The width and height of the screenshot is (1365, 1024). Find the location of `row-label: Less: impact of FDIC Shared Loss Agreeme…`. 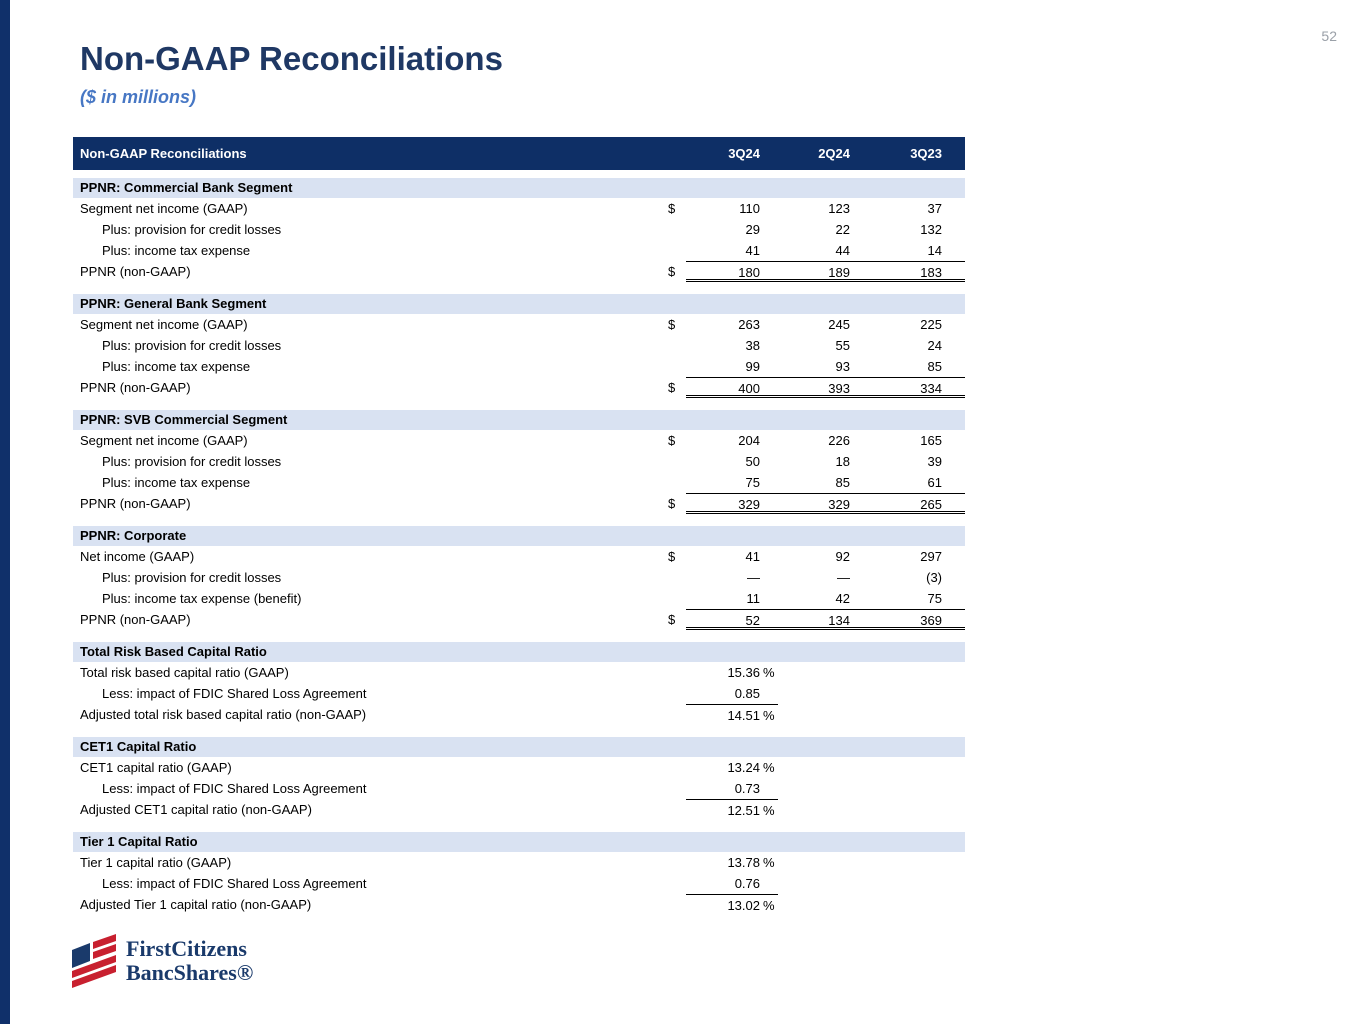

row-label: Less: impact of FDIC Shared Loss Agreeme… is located at coordinates (234, 788).